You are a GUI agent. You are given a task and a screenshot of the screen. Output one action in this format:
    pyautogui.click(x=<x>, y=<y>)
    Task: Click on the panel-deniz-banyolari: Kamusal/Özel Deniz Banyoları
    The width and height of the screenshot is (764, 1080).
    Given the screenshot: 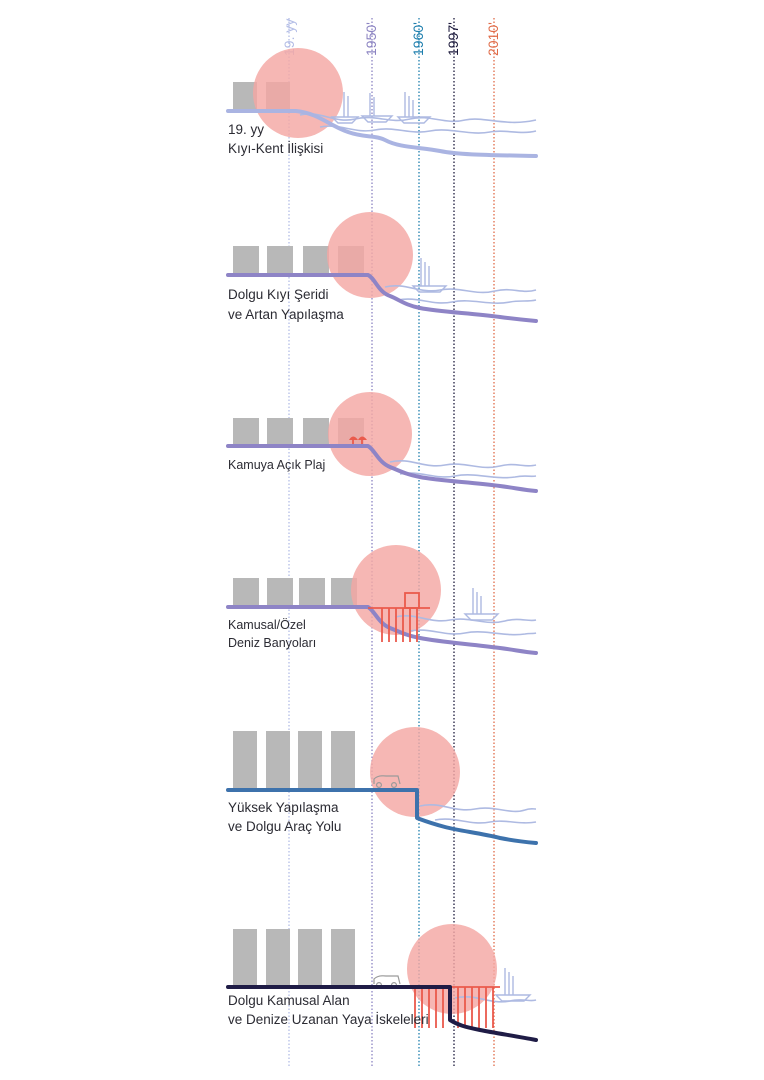 What is the action you would take?
    pyautogui.click(x=382, y=600)
    